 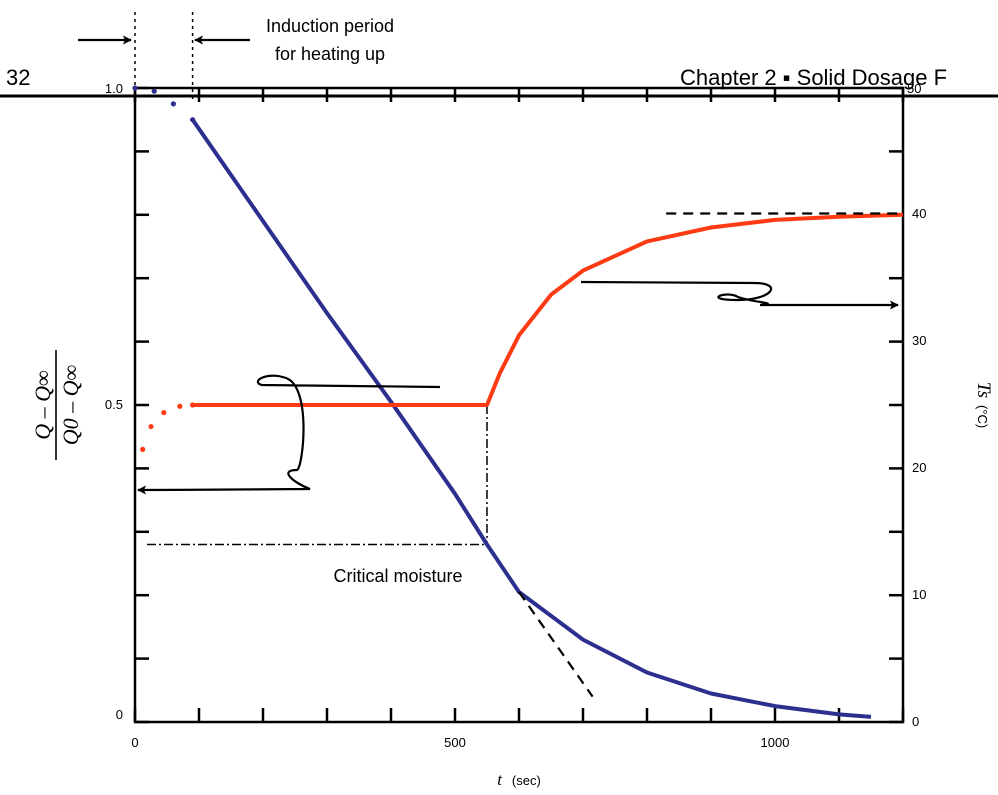 What do you see at coordinates (919, 340) in the screenshot?
I see `y-right-tick-label: 30` at bounding box center [919, 340].